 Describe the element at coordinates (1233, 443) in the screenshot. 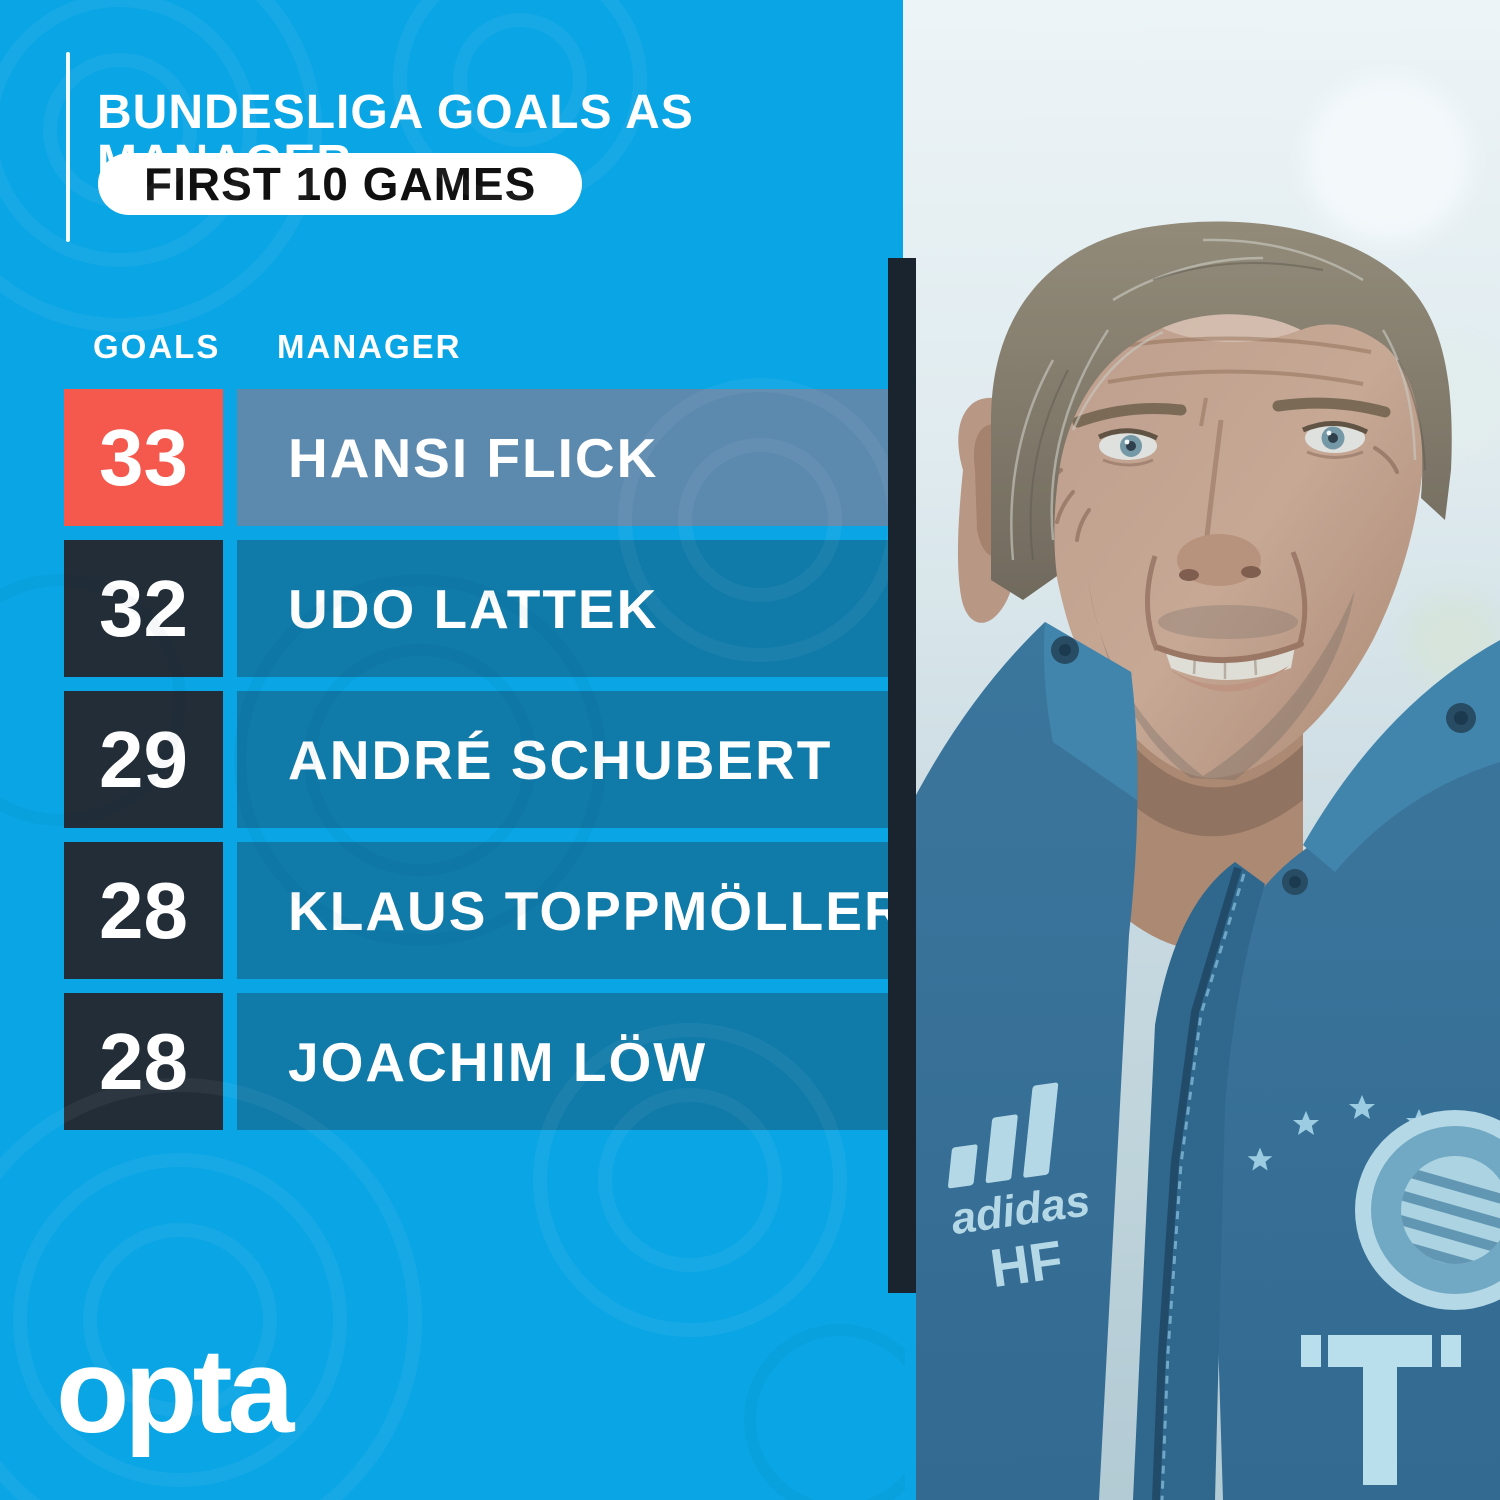

I see `eyes` at that location.